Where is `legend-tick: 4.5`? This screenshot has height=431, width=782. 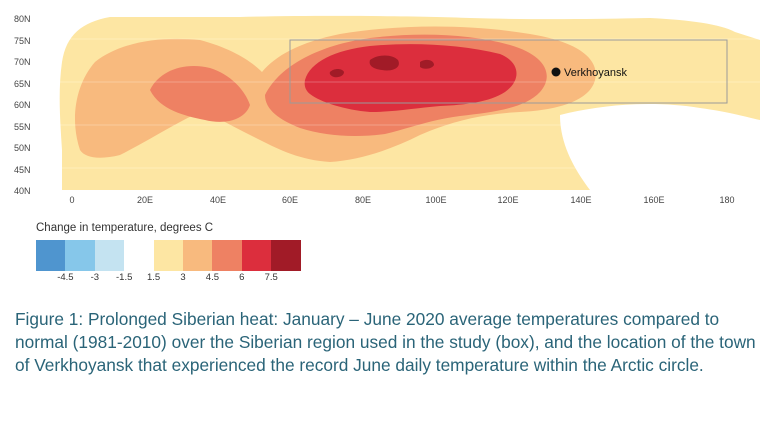
legend-tick: 4.5 is located at coordinates (212, 277).